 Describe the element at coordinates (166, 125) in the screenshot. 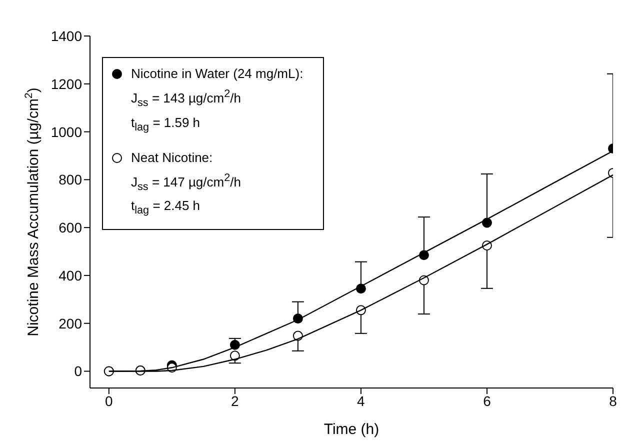

I see `annotation: t$_{lag}$ = 1.59 h` at that location.